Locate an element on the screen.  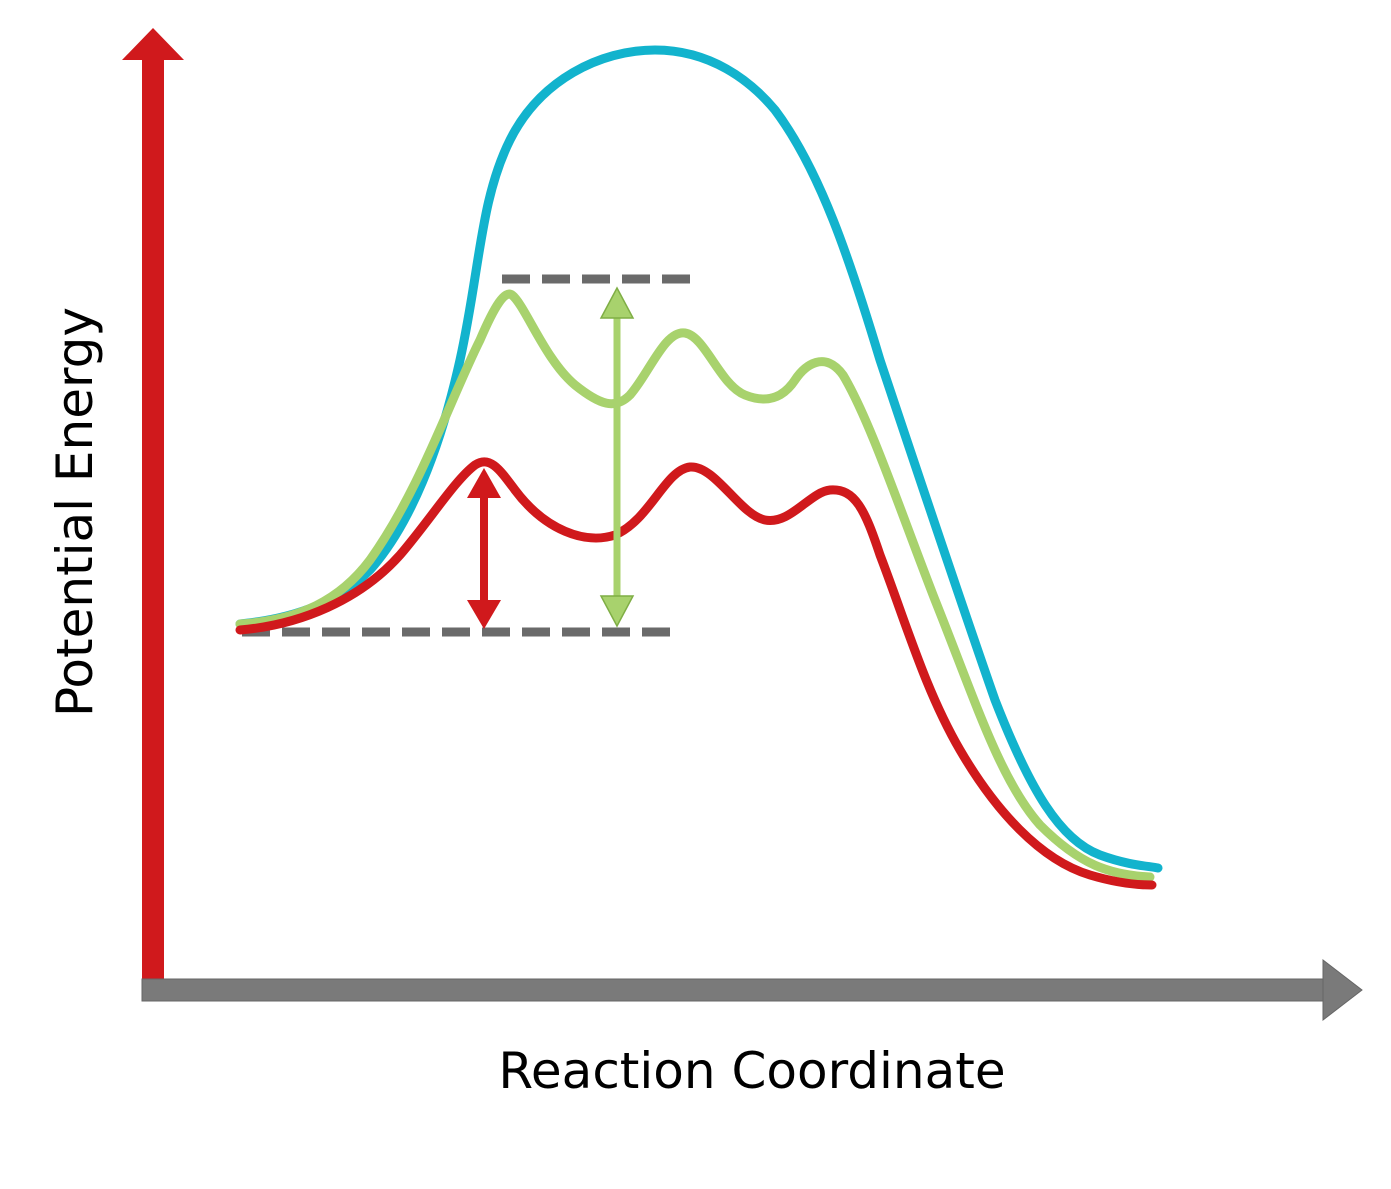
x-axis-shaft is located at coordinates (733, 990).